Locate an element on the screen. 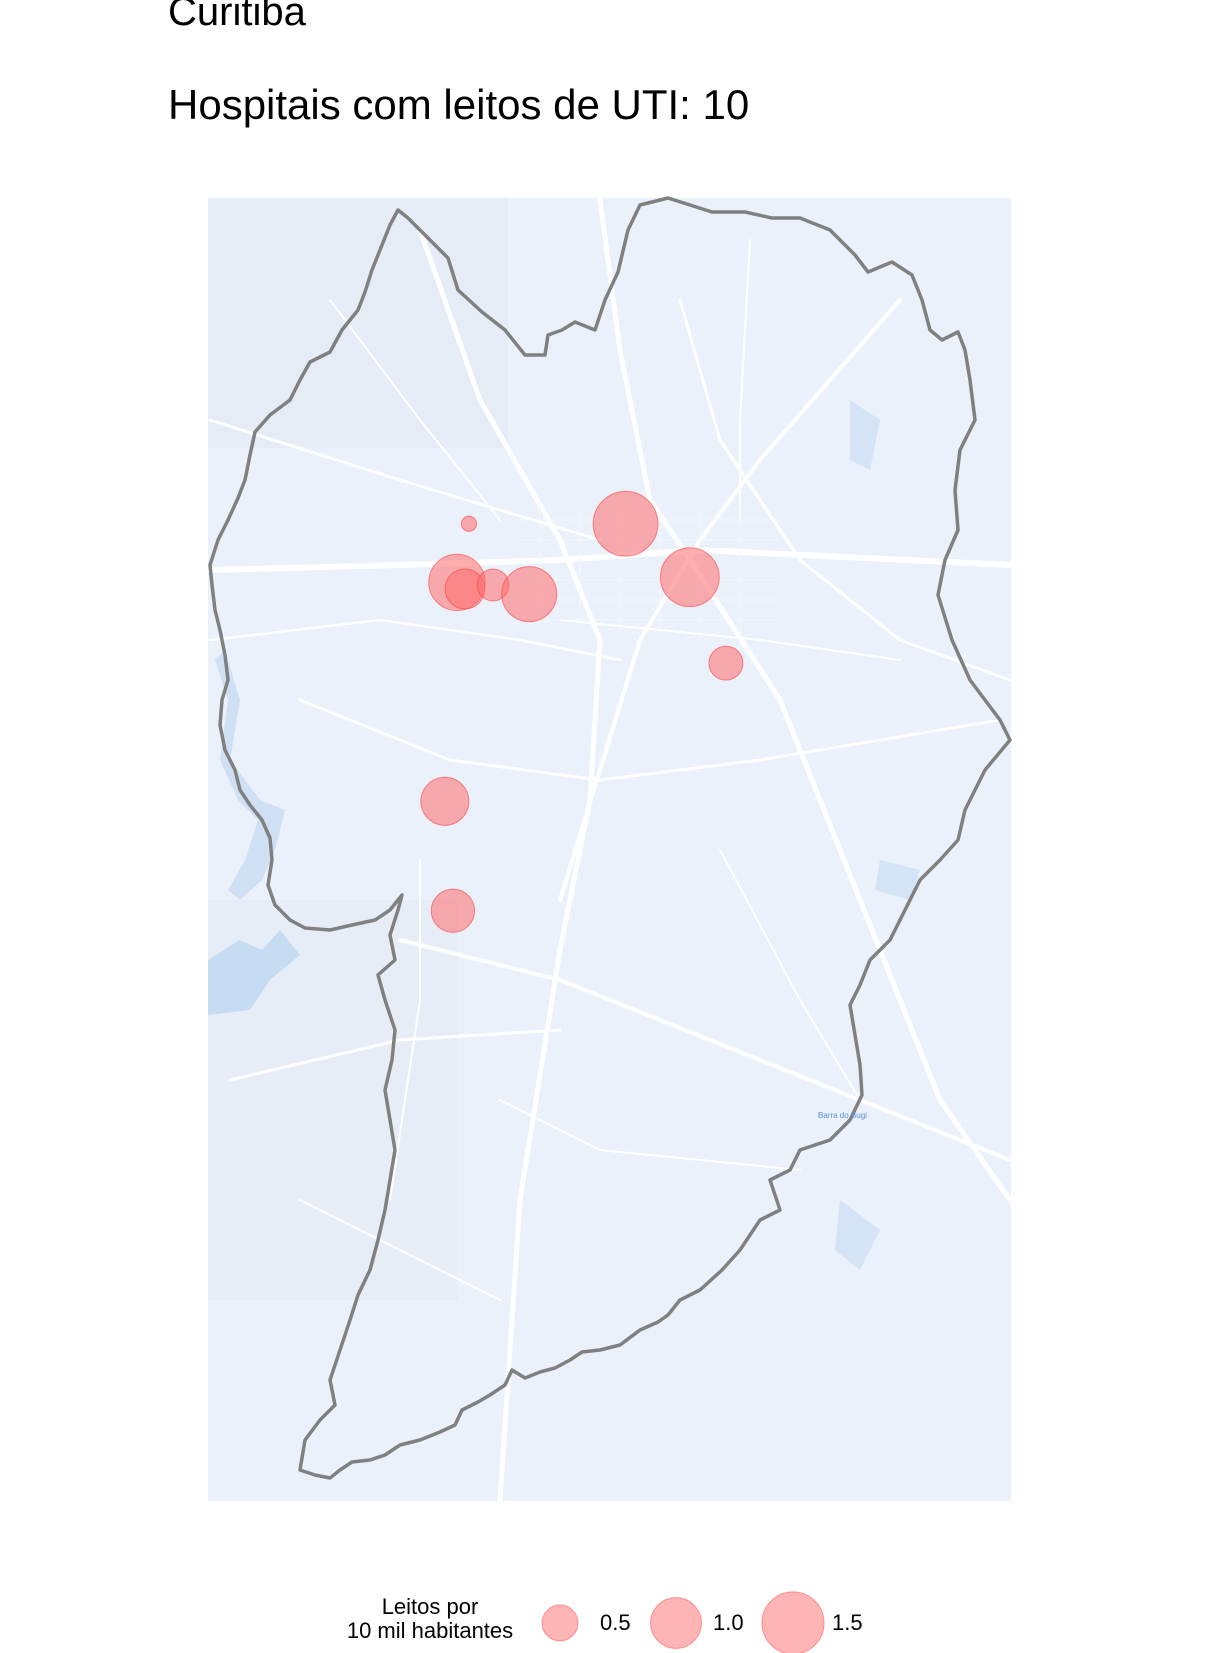 The image size is (1219, 1653). legend-label-small: 0.5 is located at coordinates (615, 1622).